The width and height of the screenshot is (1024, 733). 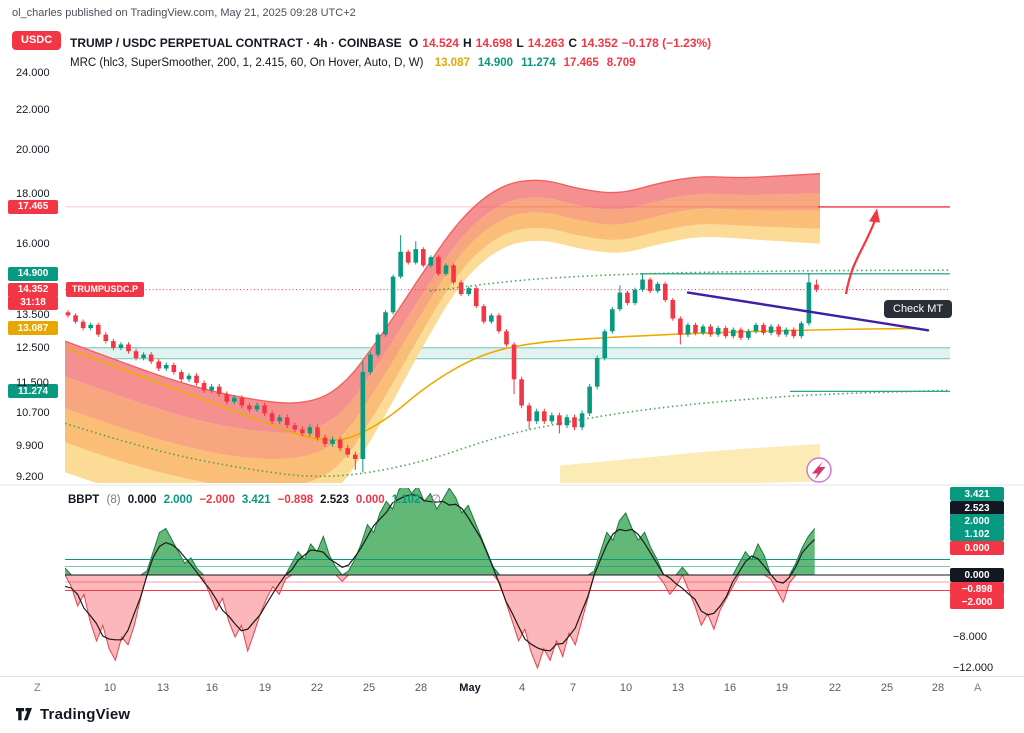 I want to click on bbpt-value: −2.000, so click(x=217, y=500).